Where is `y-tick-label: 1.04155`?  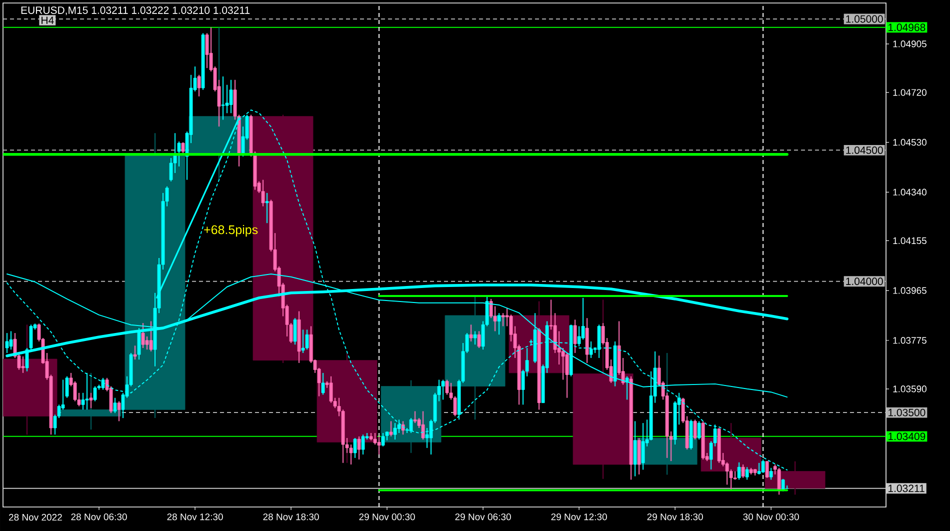 y-tick-label: 1.04155 is located at coordinates (909, 240).